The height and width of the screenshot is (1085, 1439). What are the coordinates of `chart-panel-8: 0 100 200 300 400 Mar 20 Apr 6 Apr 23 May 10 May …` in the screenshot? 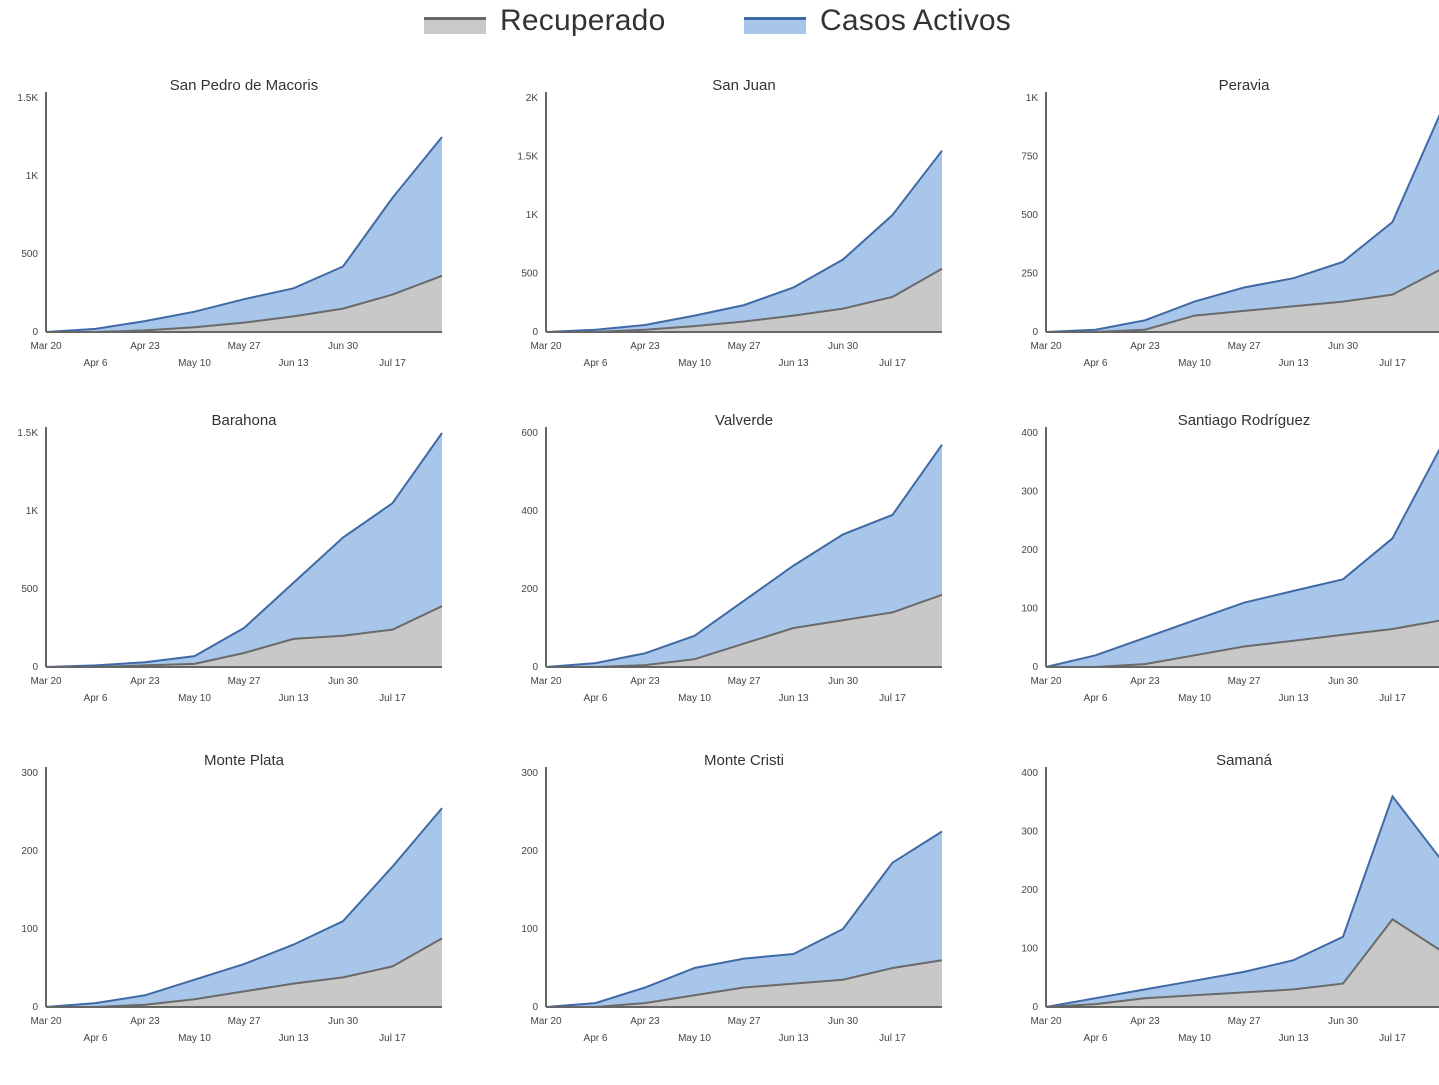 It's located at (1219, 915).